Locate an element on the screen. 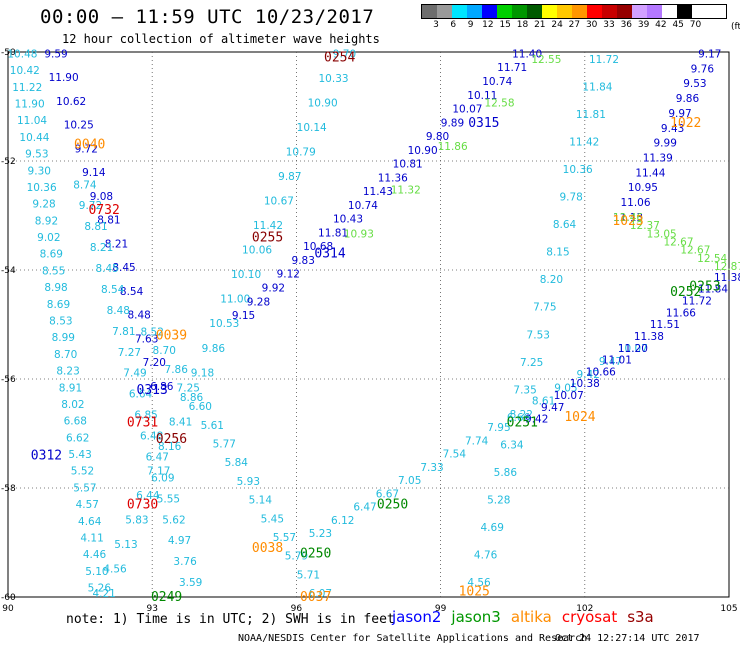  wave-height-value: 4.64 is located at coordinates (90, 522).